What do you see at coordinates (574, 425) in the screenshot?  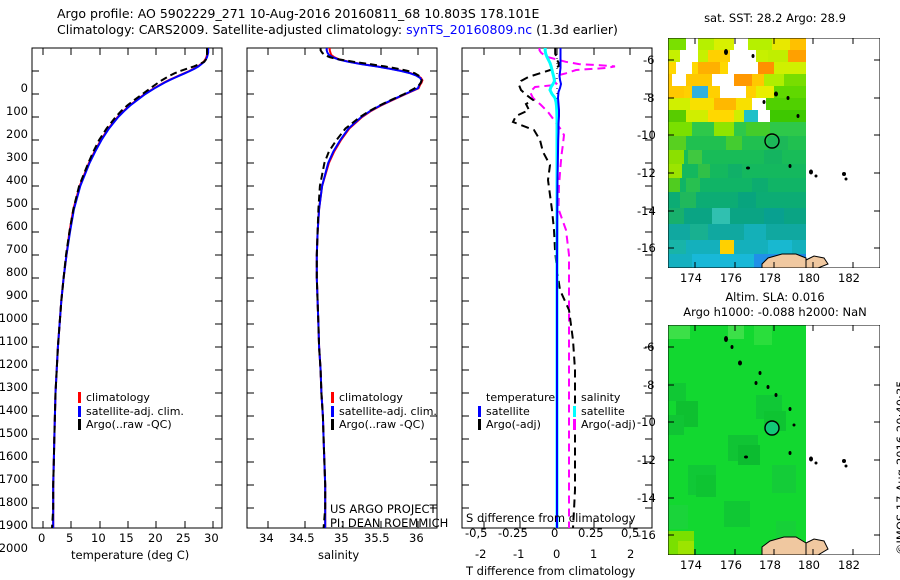 I see `legend-swatch-sal-argo-adj` at bounding box center [574, 425].